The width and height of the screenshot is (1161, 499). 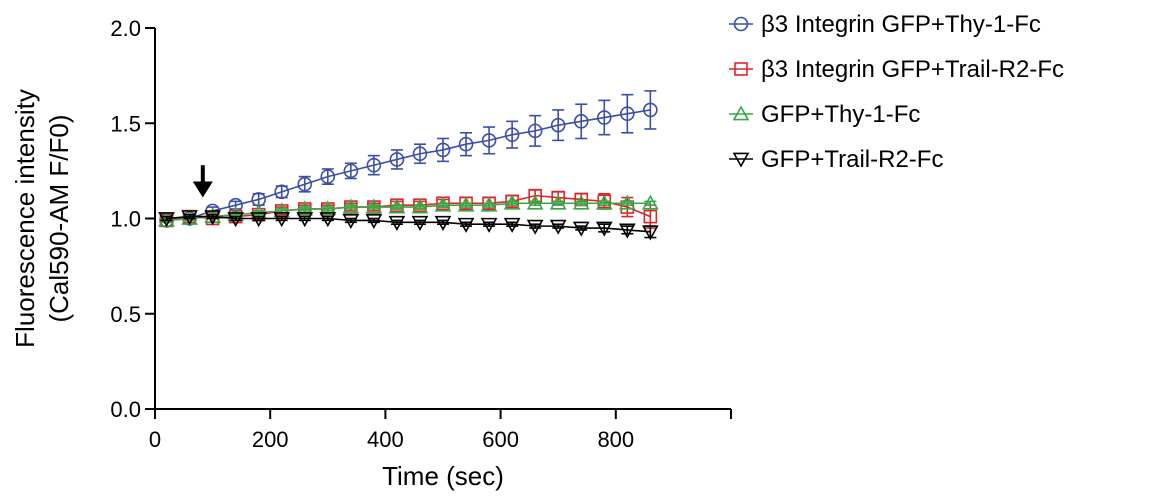 What do you see at coordinates (155, 439) in the screenshot?
I see `x-tick-label: 0` at bounding box center [155, 439].